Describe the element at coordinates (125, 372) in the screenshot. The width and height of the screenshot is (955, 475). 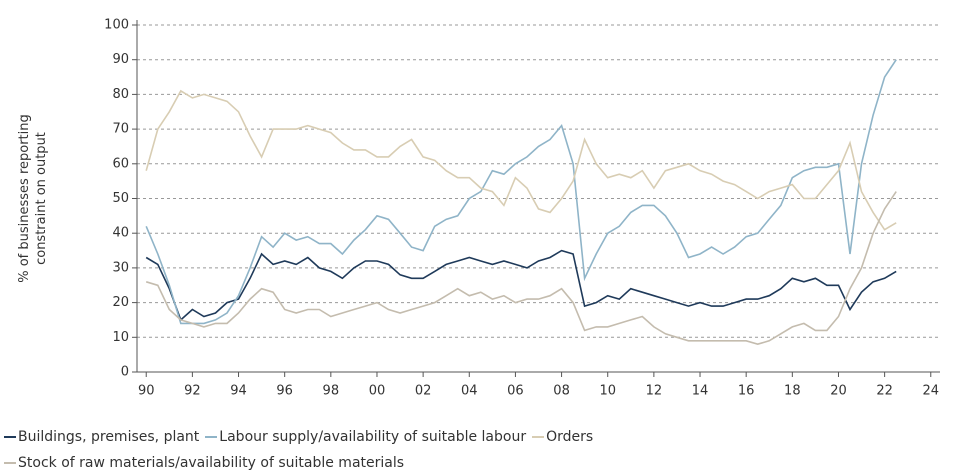
I see `y-tick-label: 0` at that location.